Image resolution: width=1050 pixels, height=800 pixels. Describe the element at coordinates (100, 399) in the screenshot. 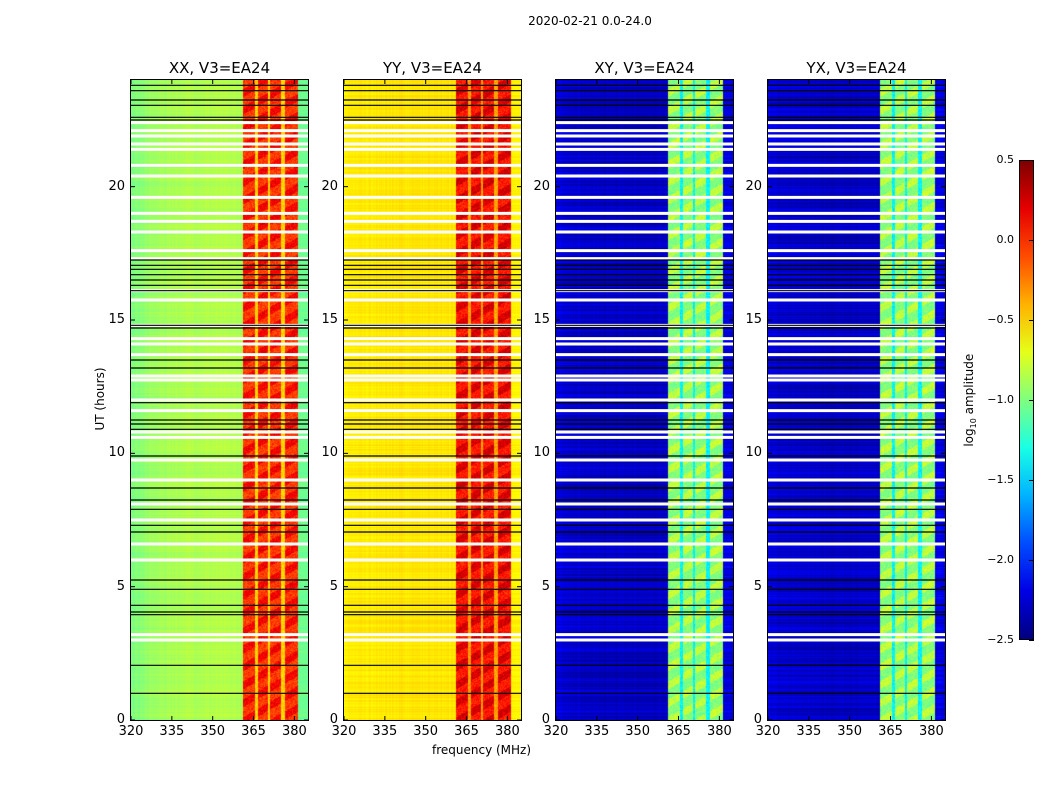

I see `y-axis-label: UT (hours)` at that location.